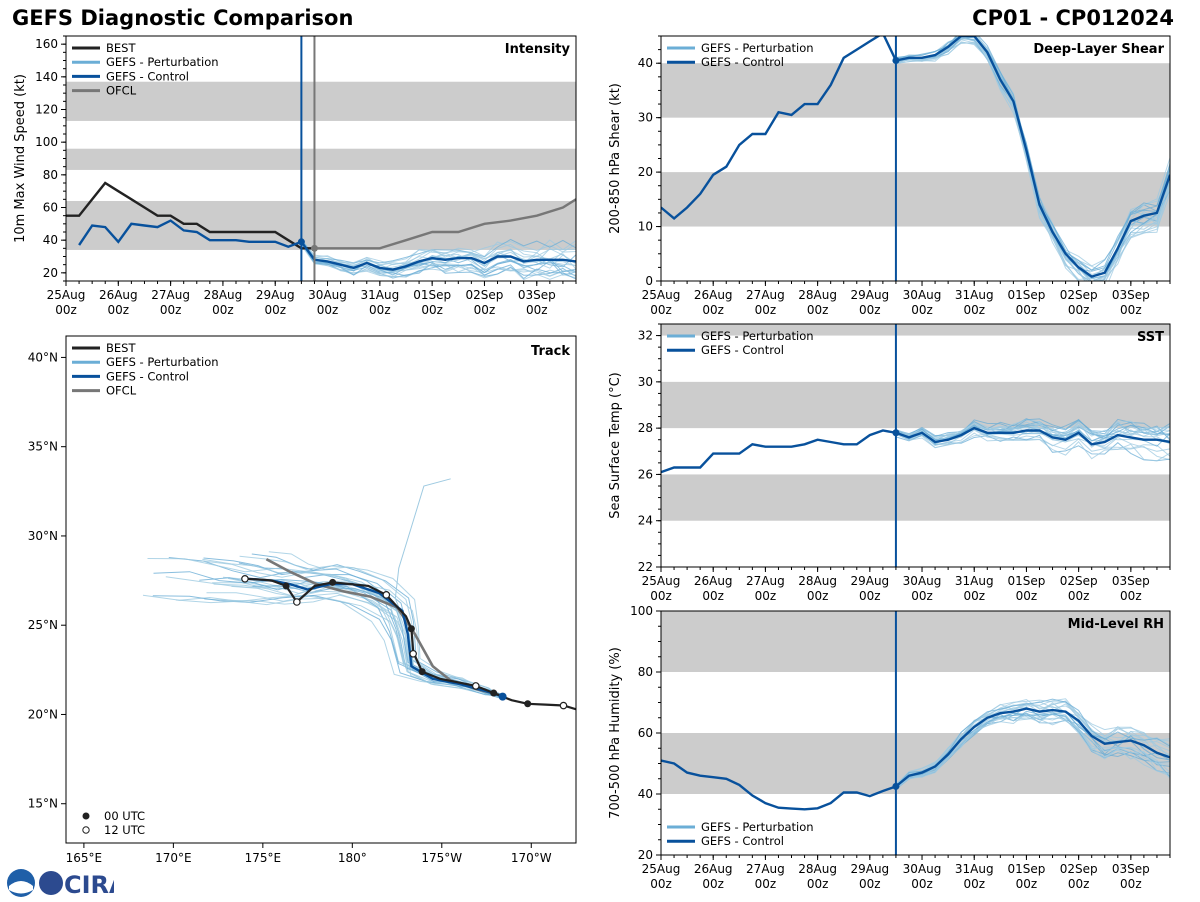 Image resolution: width=1200 pixels, height=902 pixels. Describe the element at coordinates (645, 227) in the screenshot. I see `y-tick-label: 10` at that location.